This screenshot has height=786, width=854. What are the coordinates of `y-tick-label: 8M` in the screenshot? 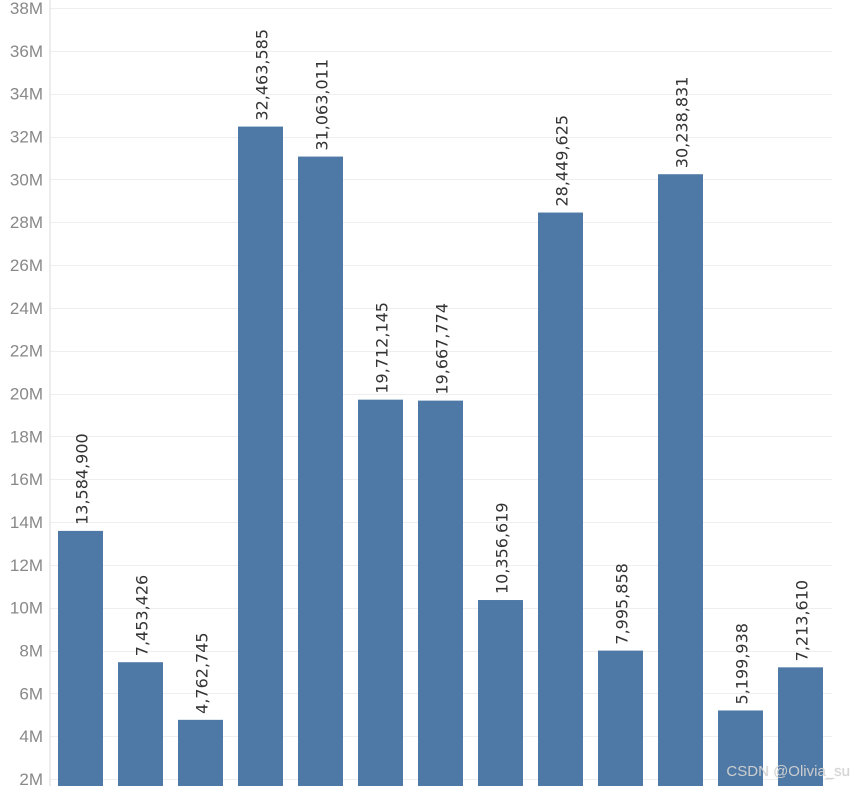 It's located at (31, 651).